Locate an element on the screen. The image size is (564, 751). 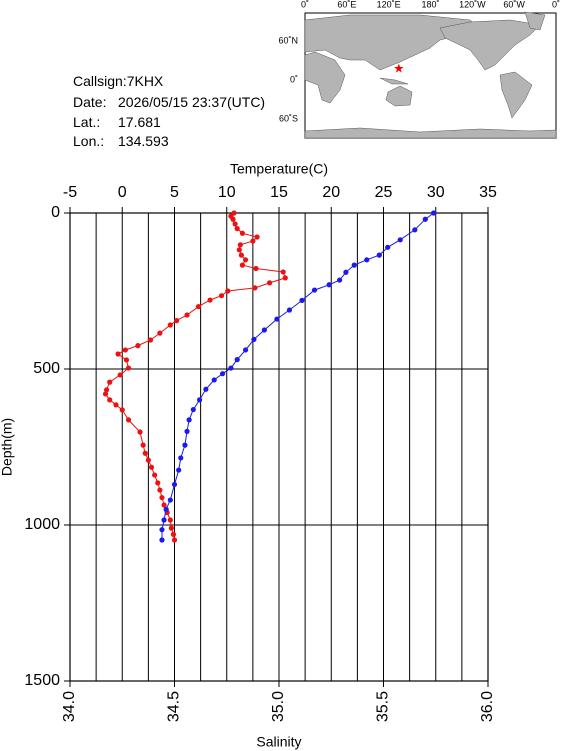
x2-tick-label: 36.0 is located at coordinates (487, 706).